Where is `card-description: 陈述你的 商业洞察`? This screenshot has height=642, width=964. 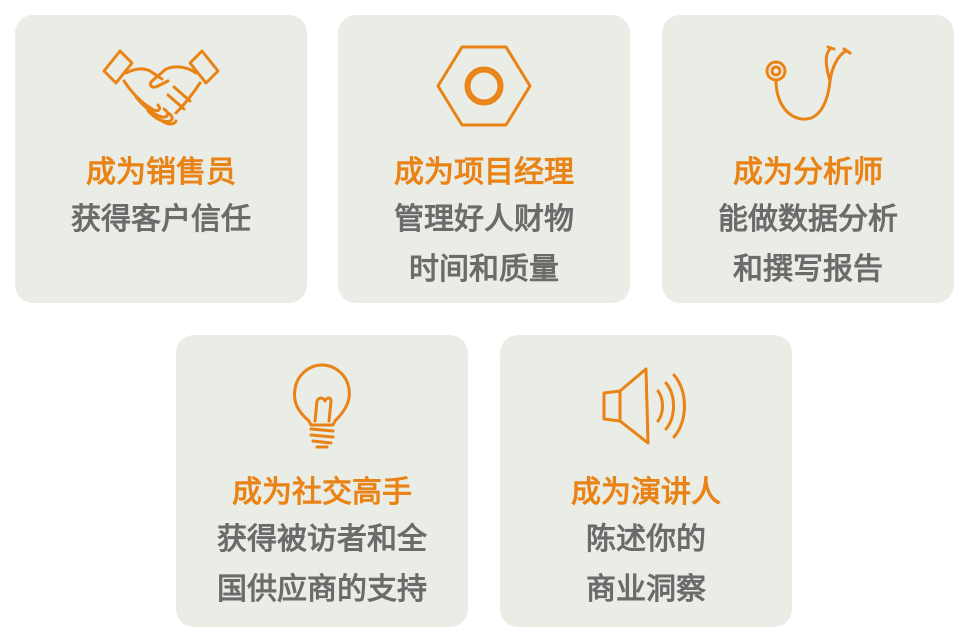
card-description: 陈述你的 商业洞察 is located at coordinates (646, 565).